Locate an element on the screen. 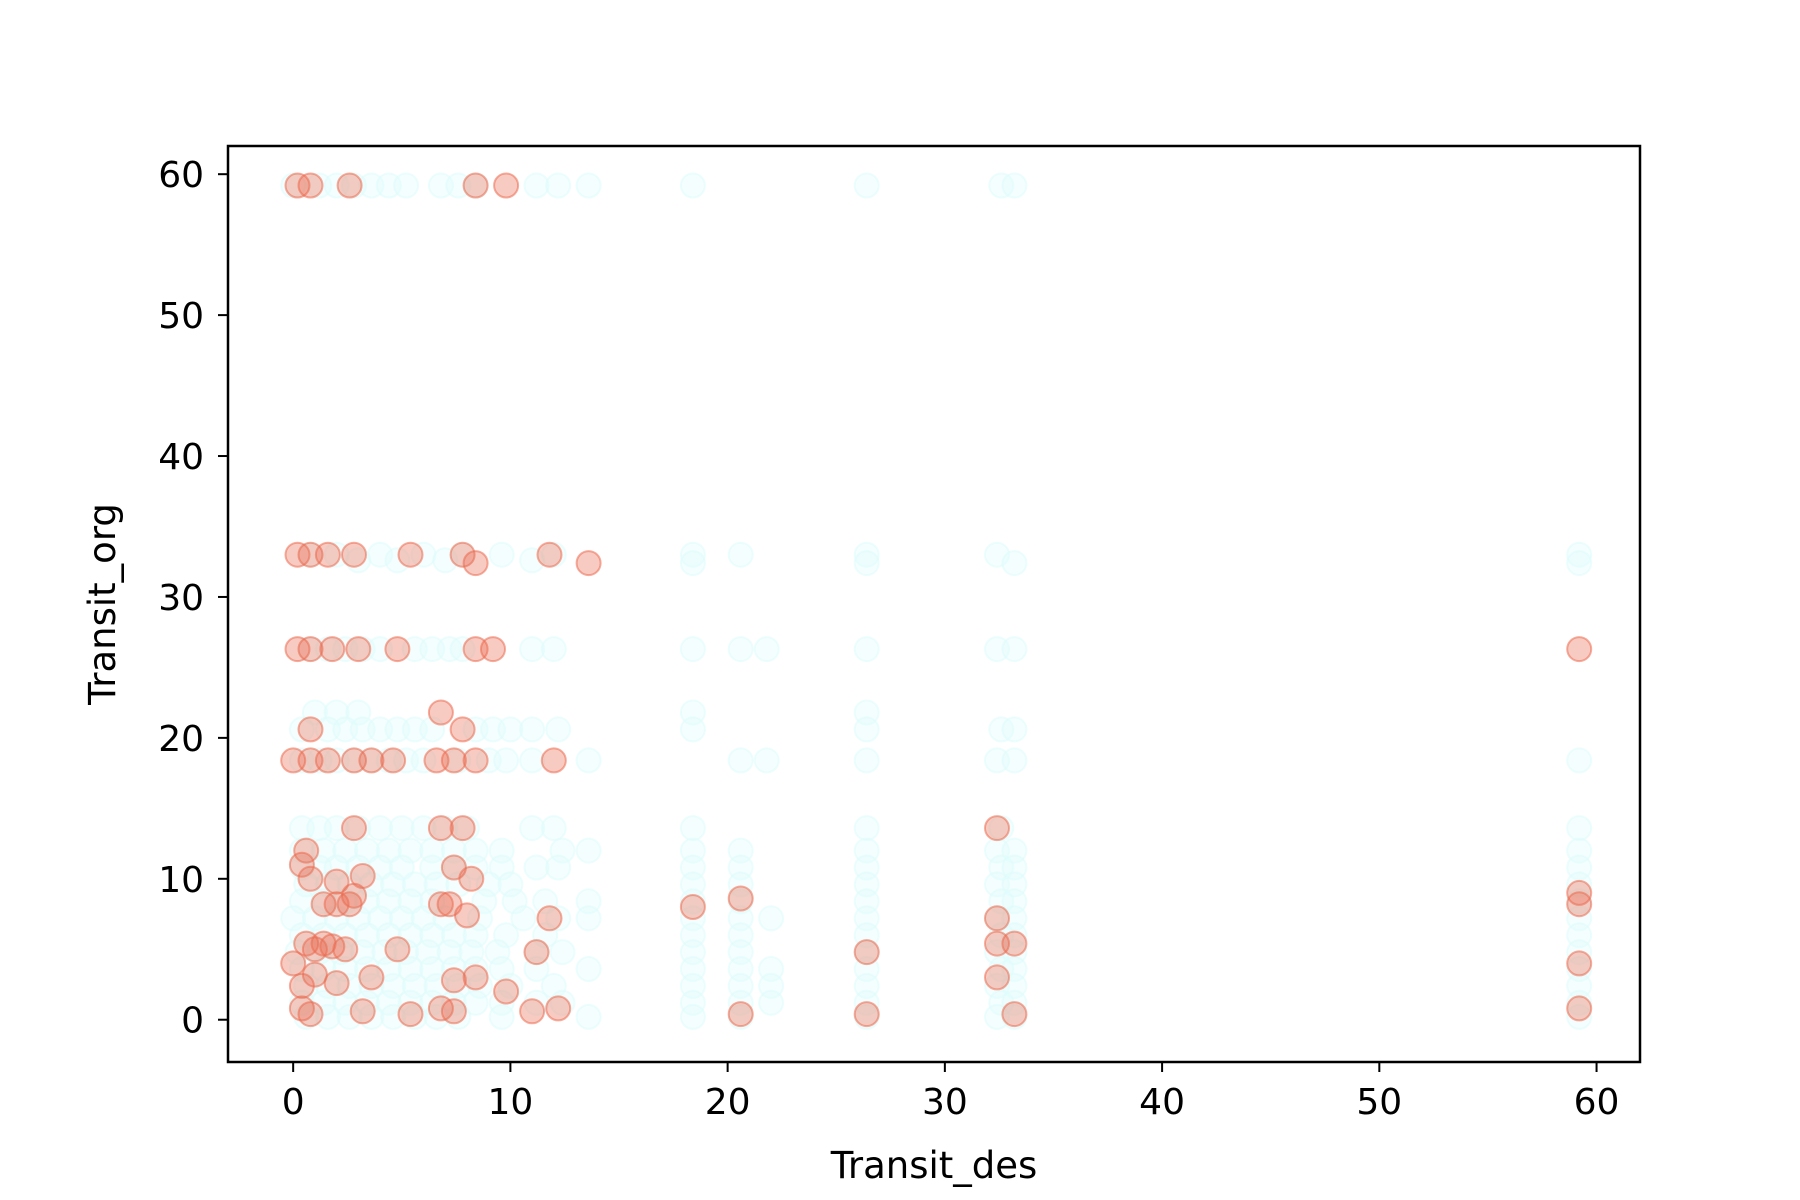 Image resolution: width=1800 pixels, height=1200 pixels. x-tick-label: 50 is located at coordinates (1379, 1102).